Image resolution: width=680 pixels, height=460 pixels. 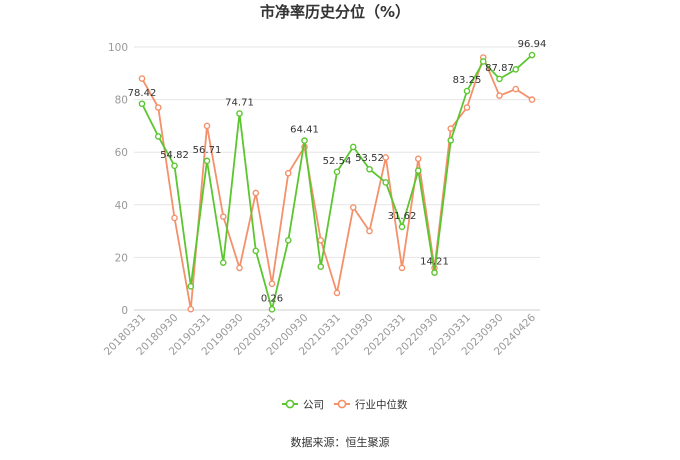 I want to click on legend-label: 行业中位数, so click(x=381, y=404).